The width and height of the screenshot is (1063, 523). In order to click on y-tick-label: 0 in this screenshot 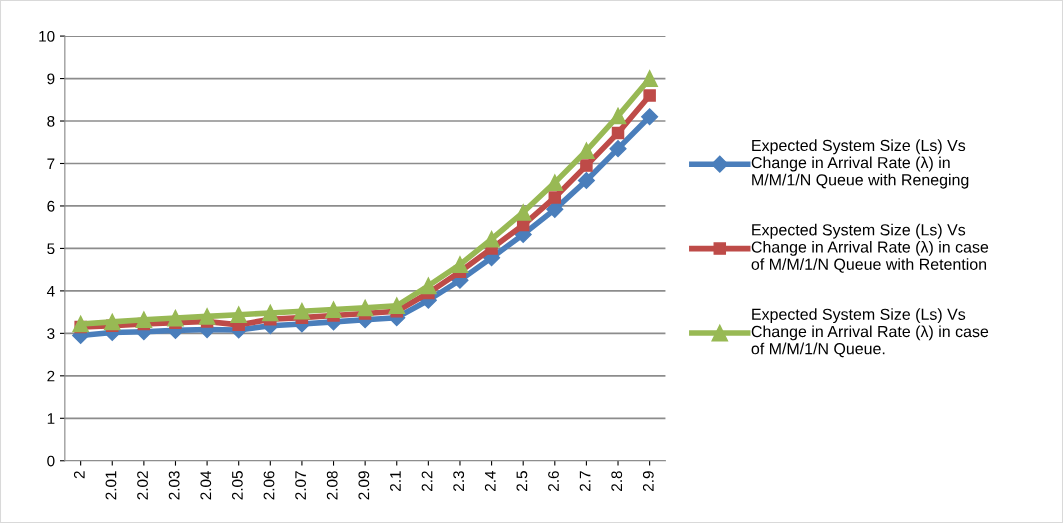, I will do `click(51, 461)`.